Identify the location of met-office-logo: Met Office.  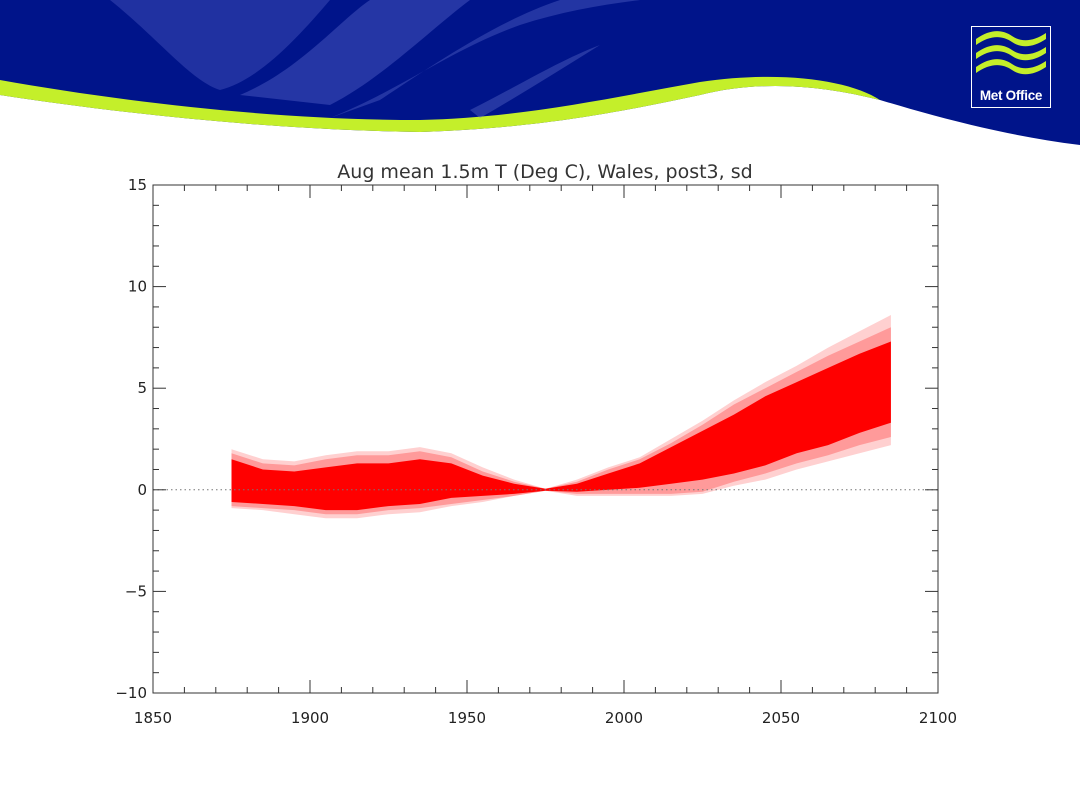
(1011, 67).